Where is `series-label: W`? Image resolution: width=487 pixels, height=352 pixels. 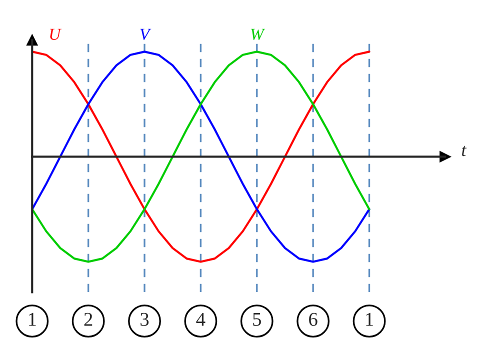 series-label: W is located at coordinates (258, 34).